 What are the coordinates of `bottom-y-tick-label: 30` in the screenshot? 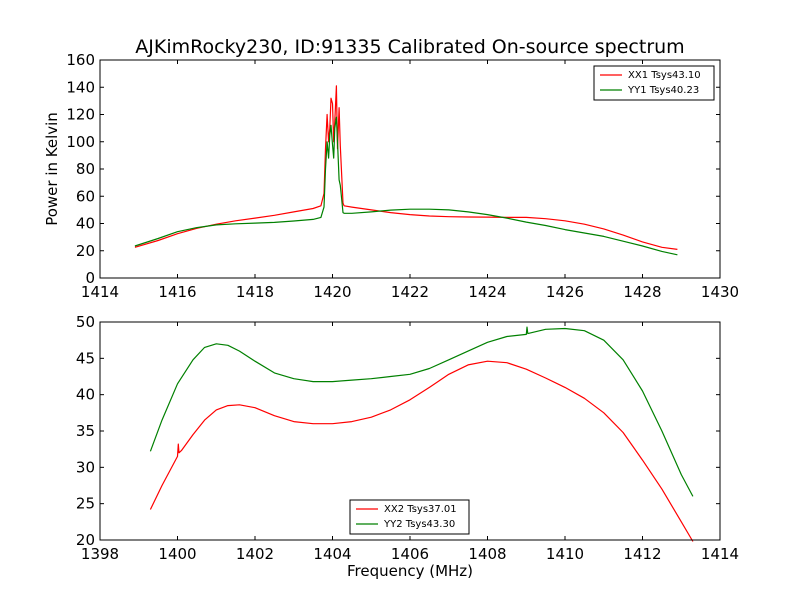 It's located at (85, 467).